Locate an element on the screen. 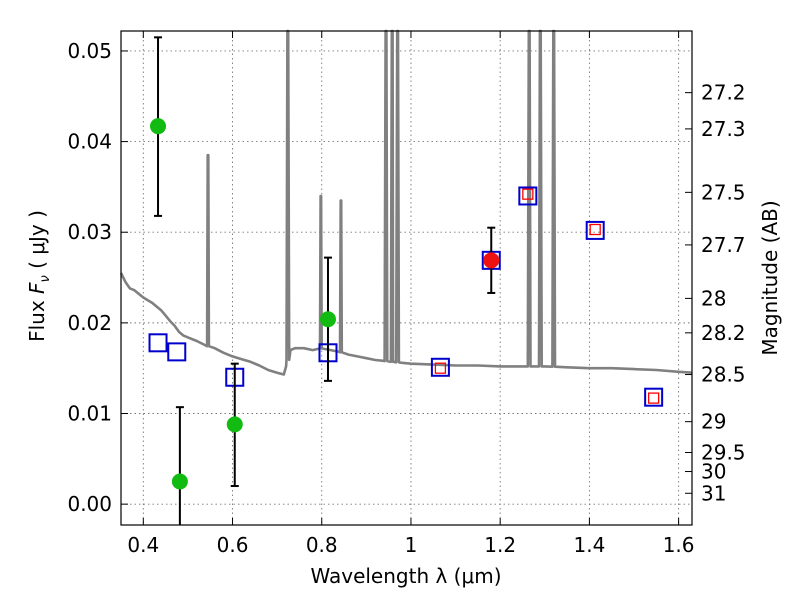 The width and height of the screenshot is (800, 600). y2-tick-label: 28.5 is located at coordinates (723, 375).